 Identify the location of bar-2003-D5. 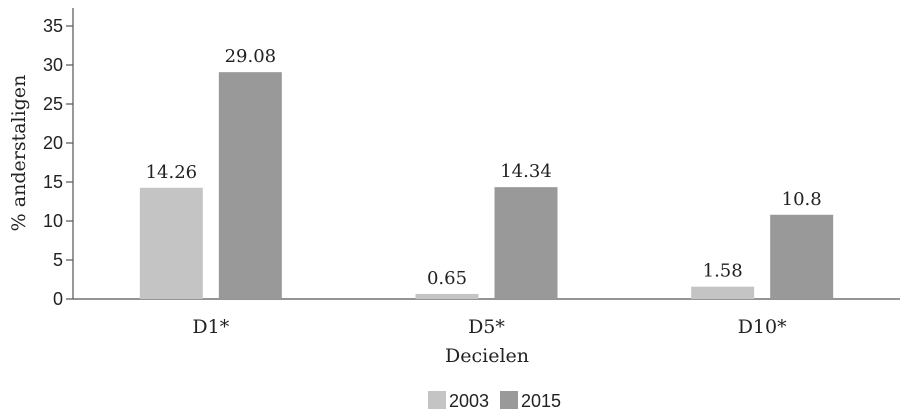
(447, 296).